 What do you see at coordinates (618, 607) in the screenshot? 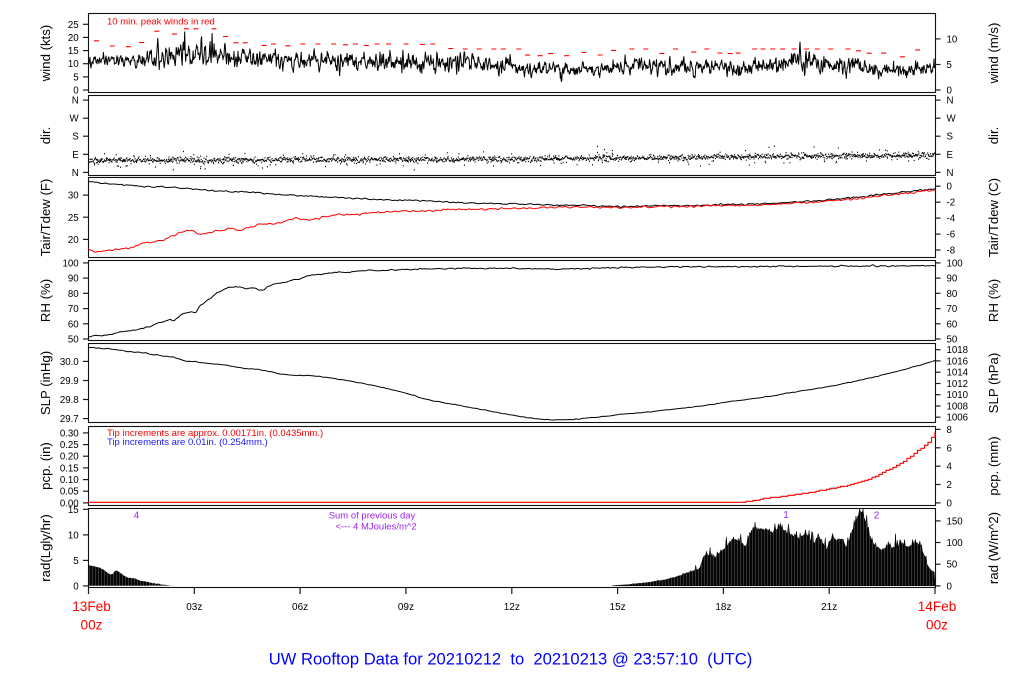
I see `svg-text: 15z` at bounding box center [618, 607].